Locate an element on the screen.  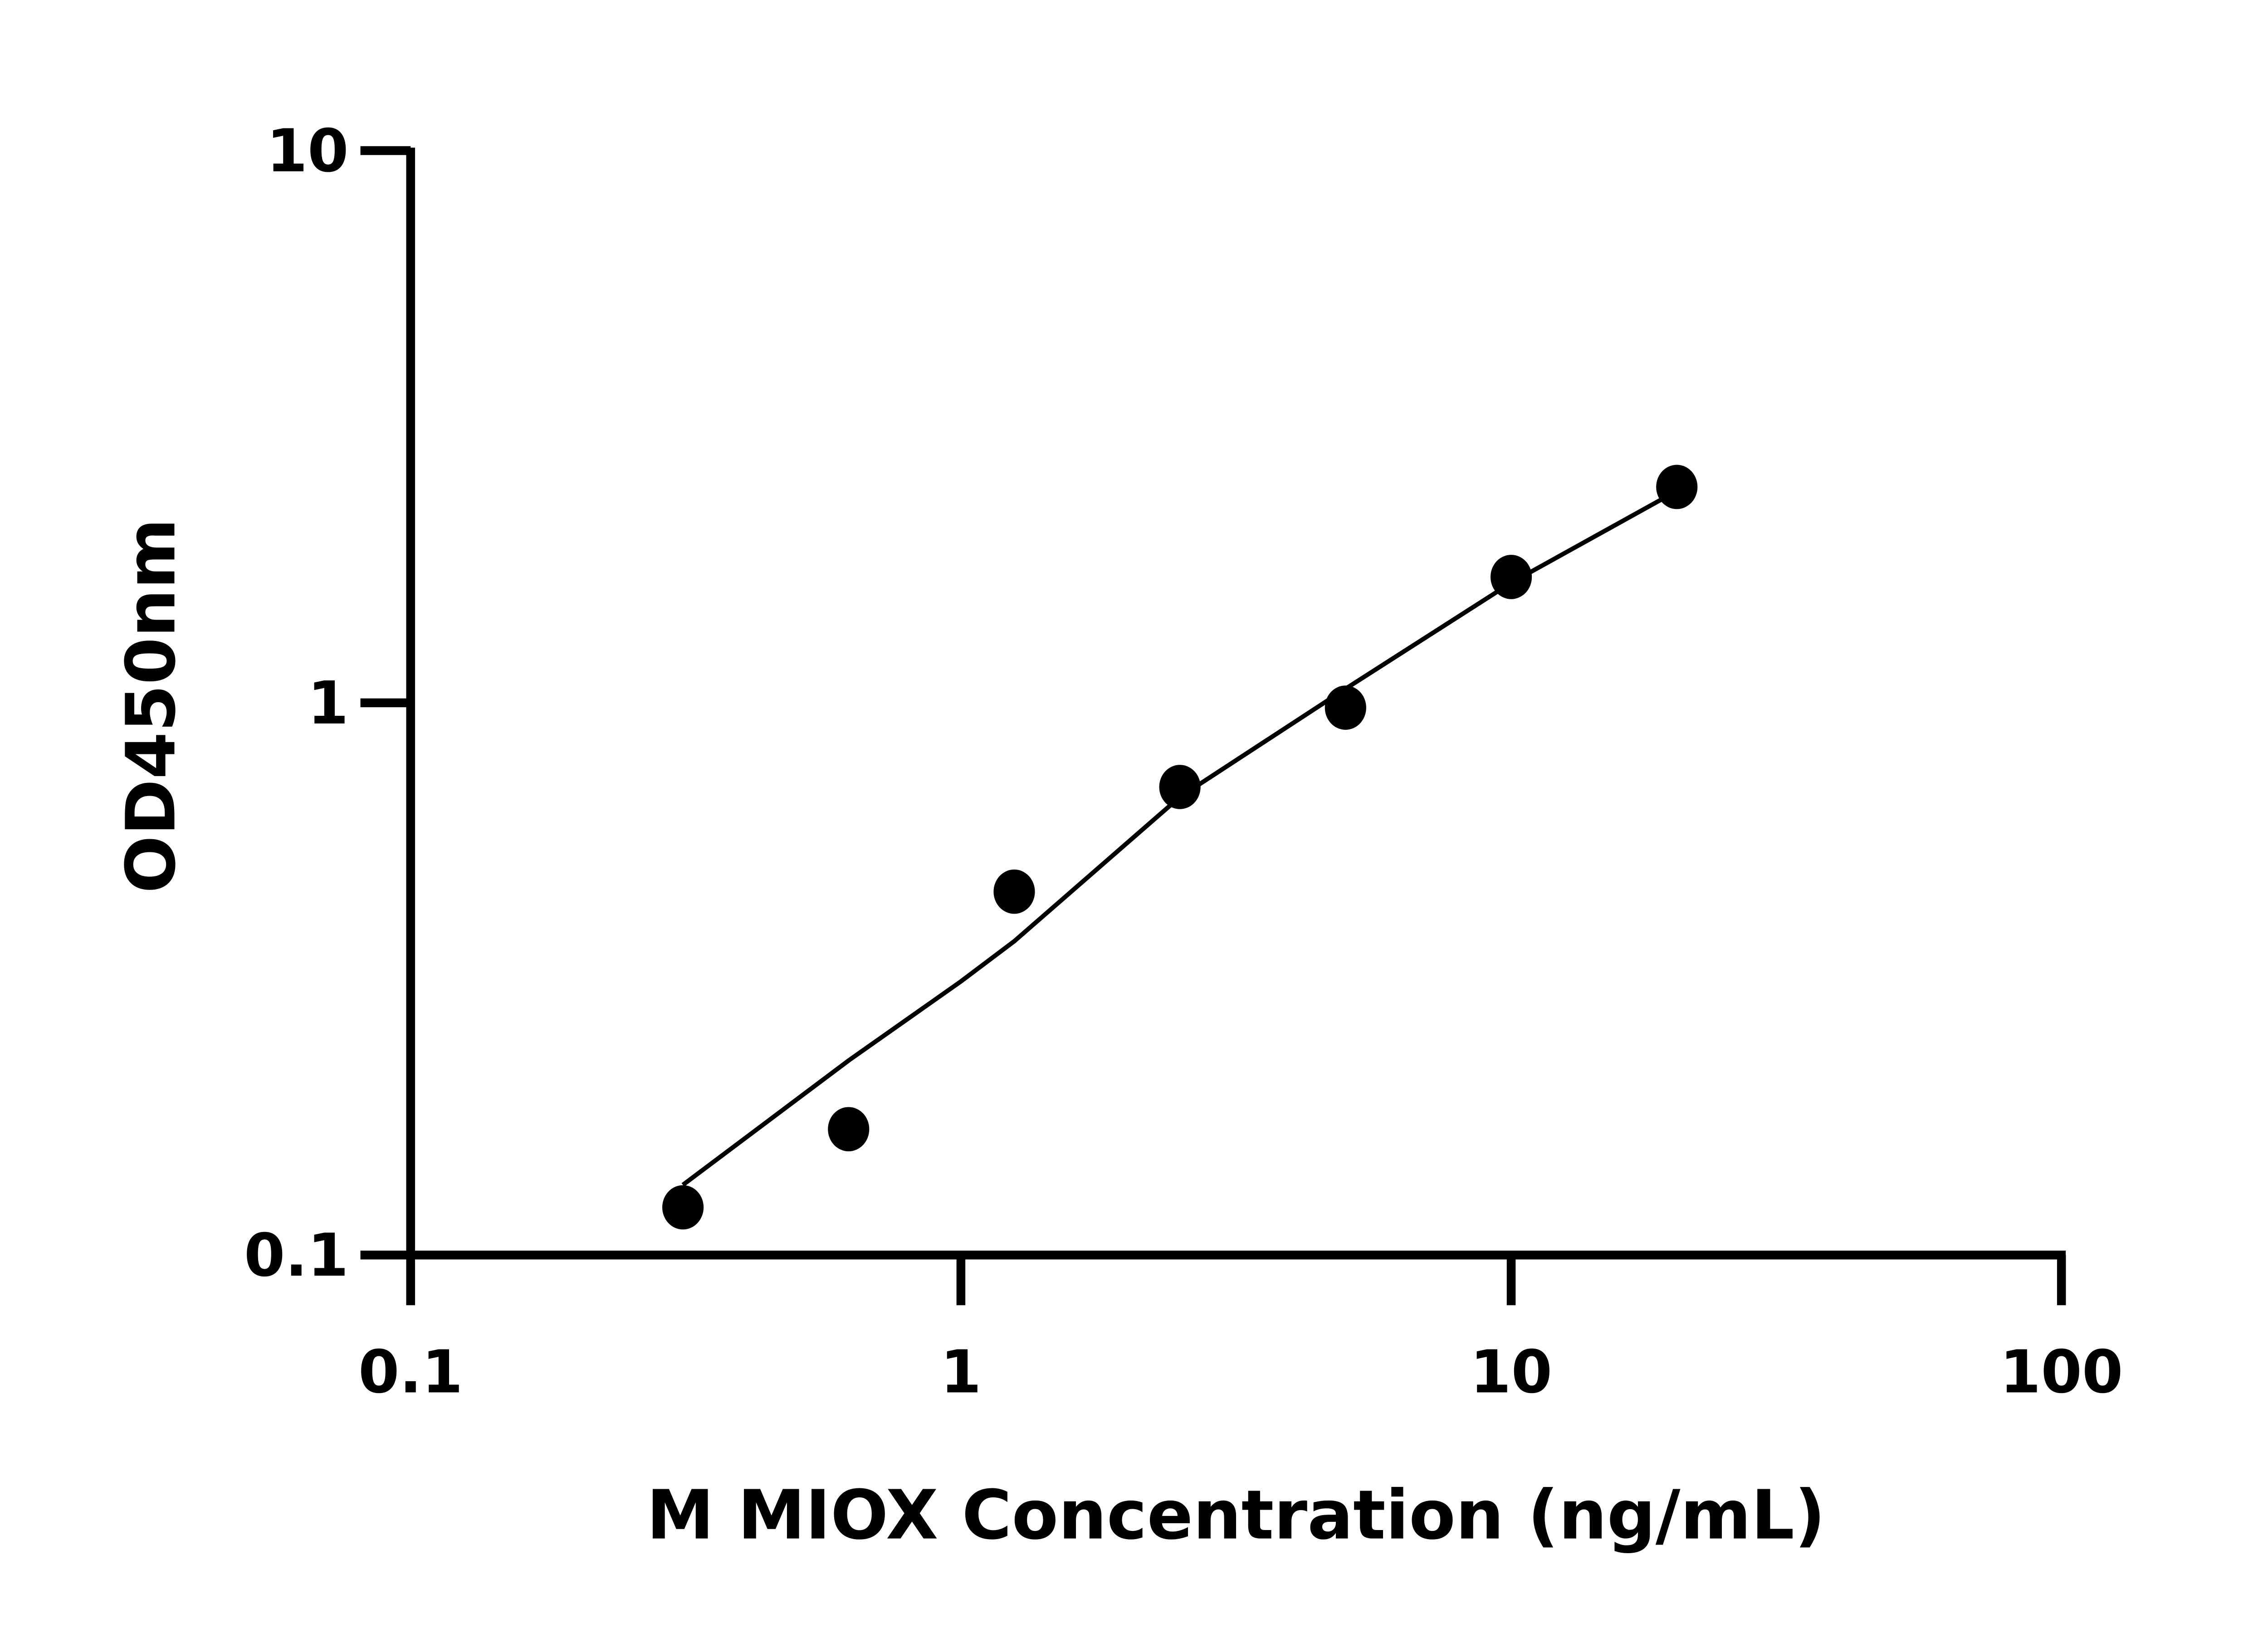
y-tick-label: 10 is located at coordinates (307, 151).